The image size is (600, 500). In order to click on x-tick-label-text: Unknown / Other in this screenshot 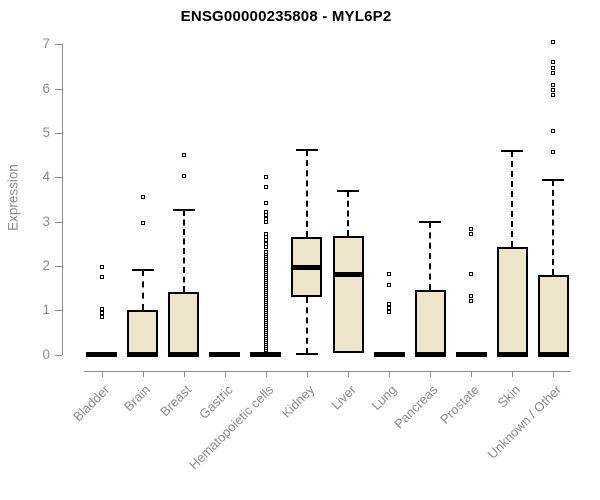, I will do `click(524, 422)`.